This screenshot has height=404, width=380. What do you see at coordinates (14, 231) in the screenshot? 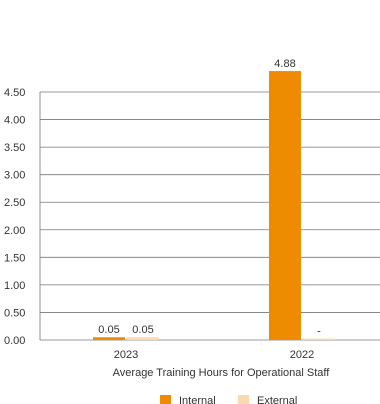
I see `y-tick-label: 2.00` at bounding box center [14, 231].